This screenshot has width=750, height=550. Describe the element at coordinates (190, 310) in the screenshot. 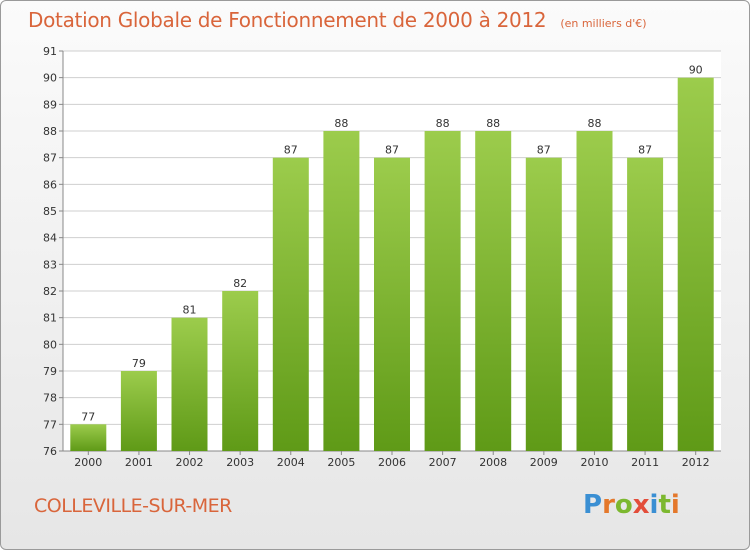

I see `bar-value-label: 81` at that location.